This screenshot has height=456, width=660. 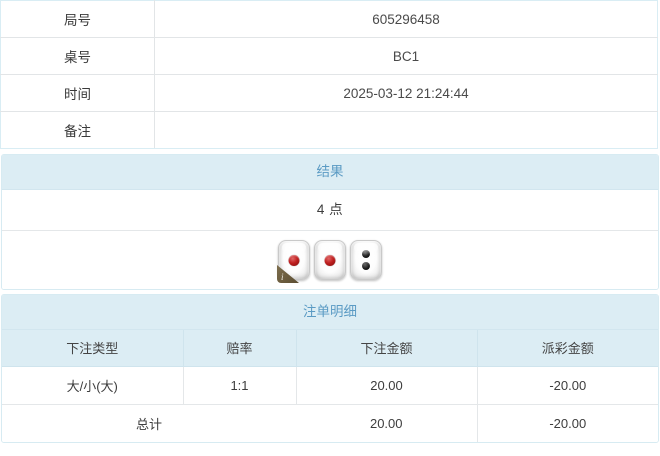 What do you see at coordinates (240, 348) in the screenshot?
I see `column-header-odds: 赔率` at bounding box center [240, 348].